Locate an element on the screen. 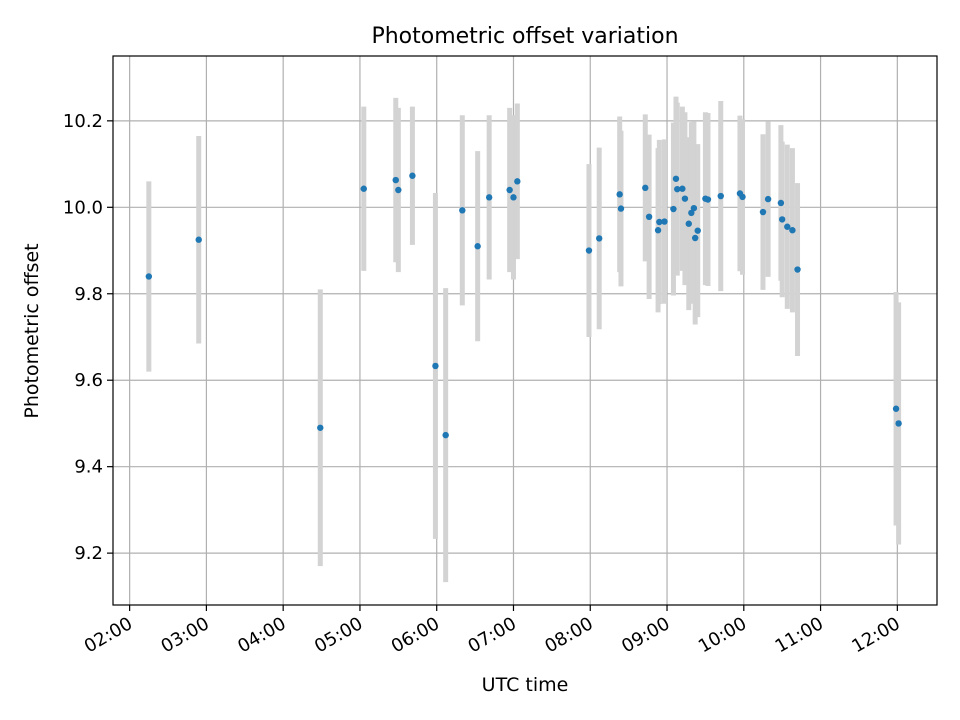 This screenshot has width=960, height=720. chart-title: Photometric offset variation is located at coordinates (524, 36).